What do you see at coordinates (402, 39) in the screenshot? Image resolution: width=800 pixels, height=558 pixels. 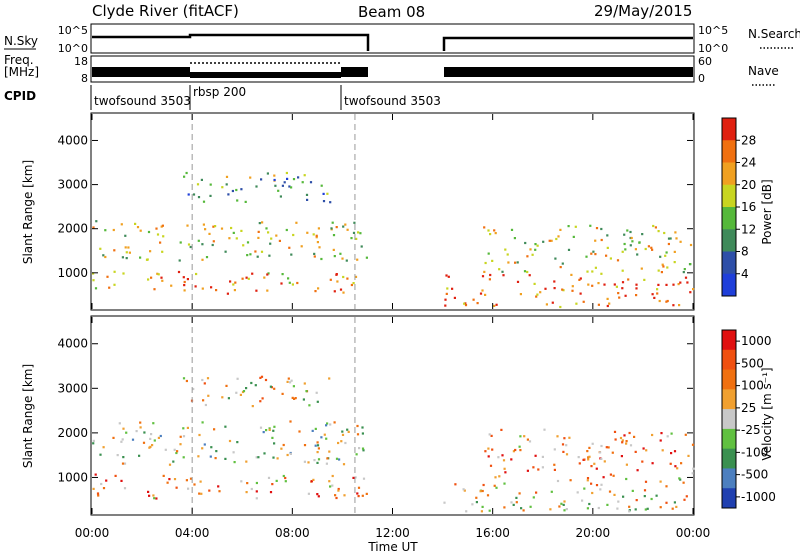 I see `nsky-panel: N.Sky 10^5 10^0 10^5 10^0 N.Search` at bounding box center [402, 39].